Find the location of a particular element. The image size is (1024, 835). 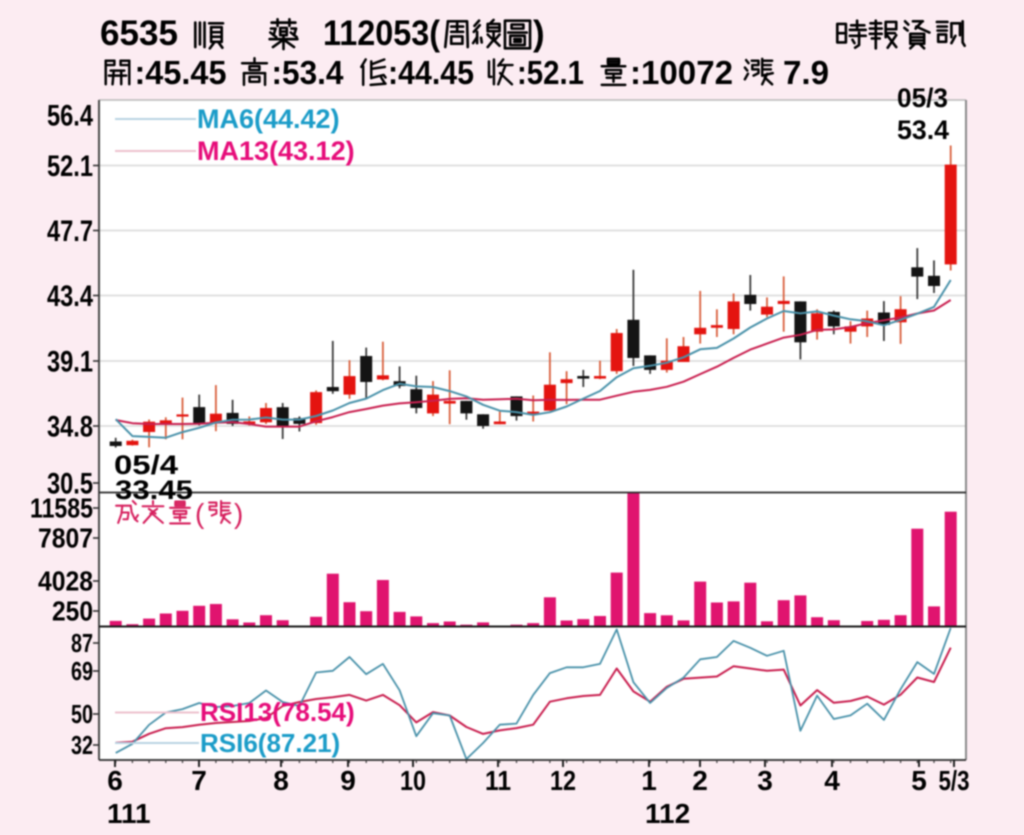

svg-text: 8 is located at coordinates (281, 780).